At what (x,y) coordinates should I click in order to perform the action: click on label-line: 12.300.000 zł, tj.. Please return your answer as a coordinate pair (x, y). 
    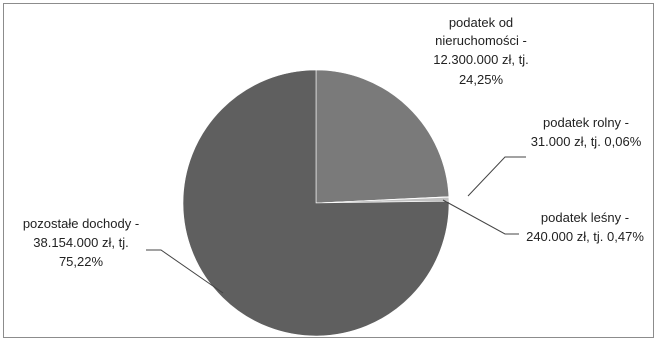
    Looking at the image, I should click on (480, 59).